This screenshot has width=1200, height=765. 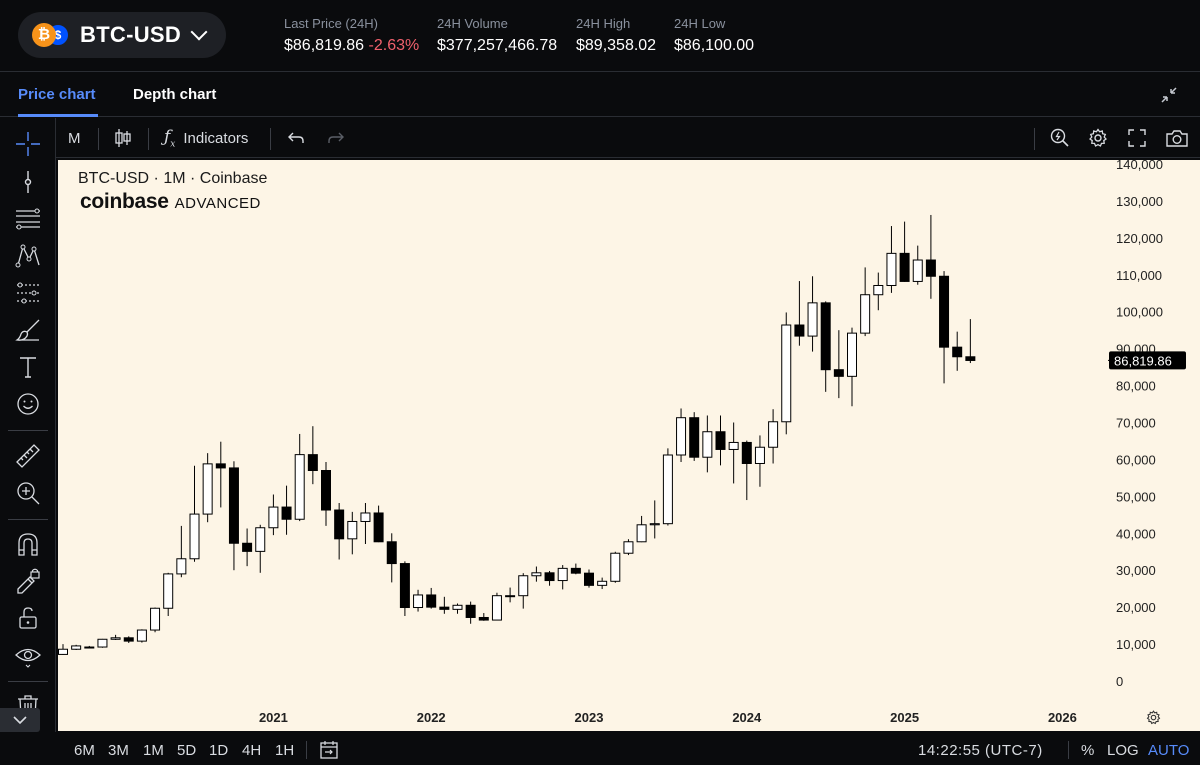 I want to click on timeframe-6m: 6M, so click(x=84, y=750).